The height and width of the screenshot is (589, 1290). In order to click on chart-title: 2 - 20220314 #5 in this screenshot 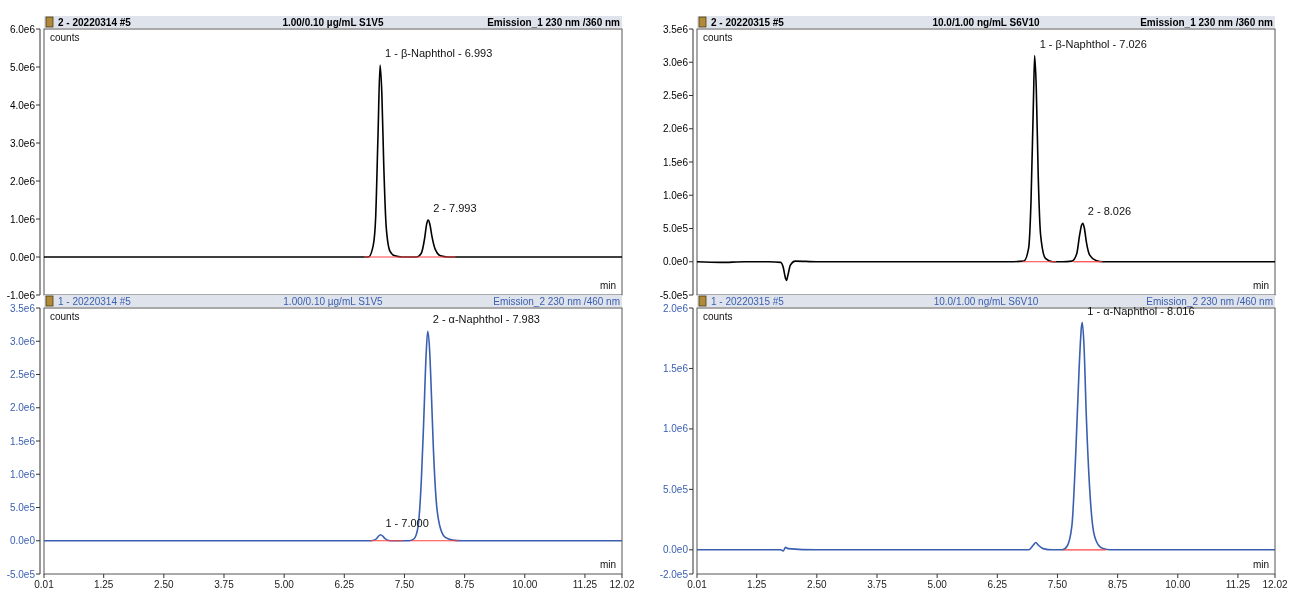, I will do `click(95, 22)`.